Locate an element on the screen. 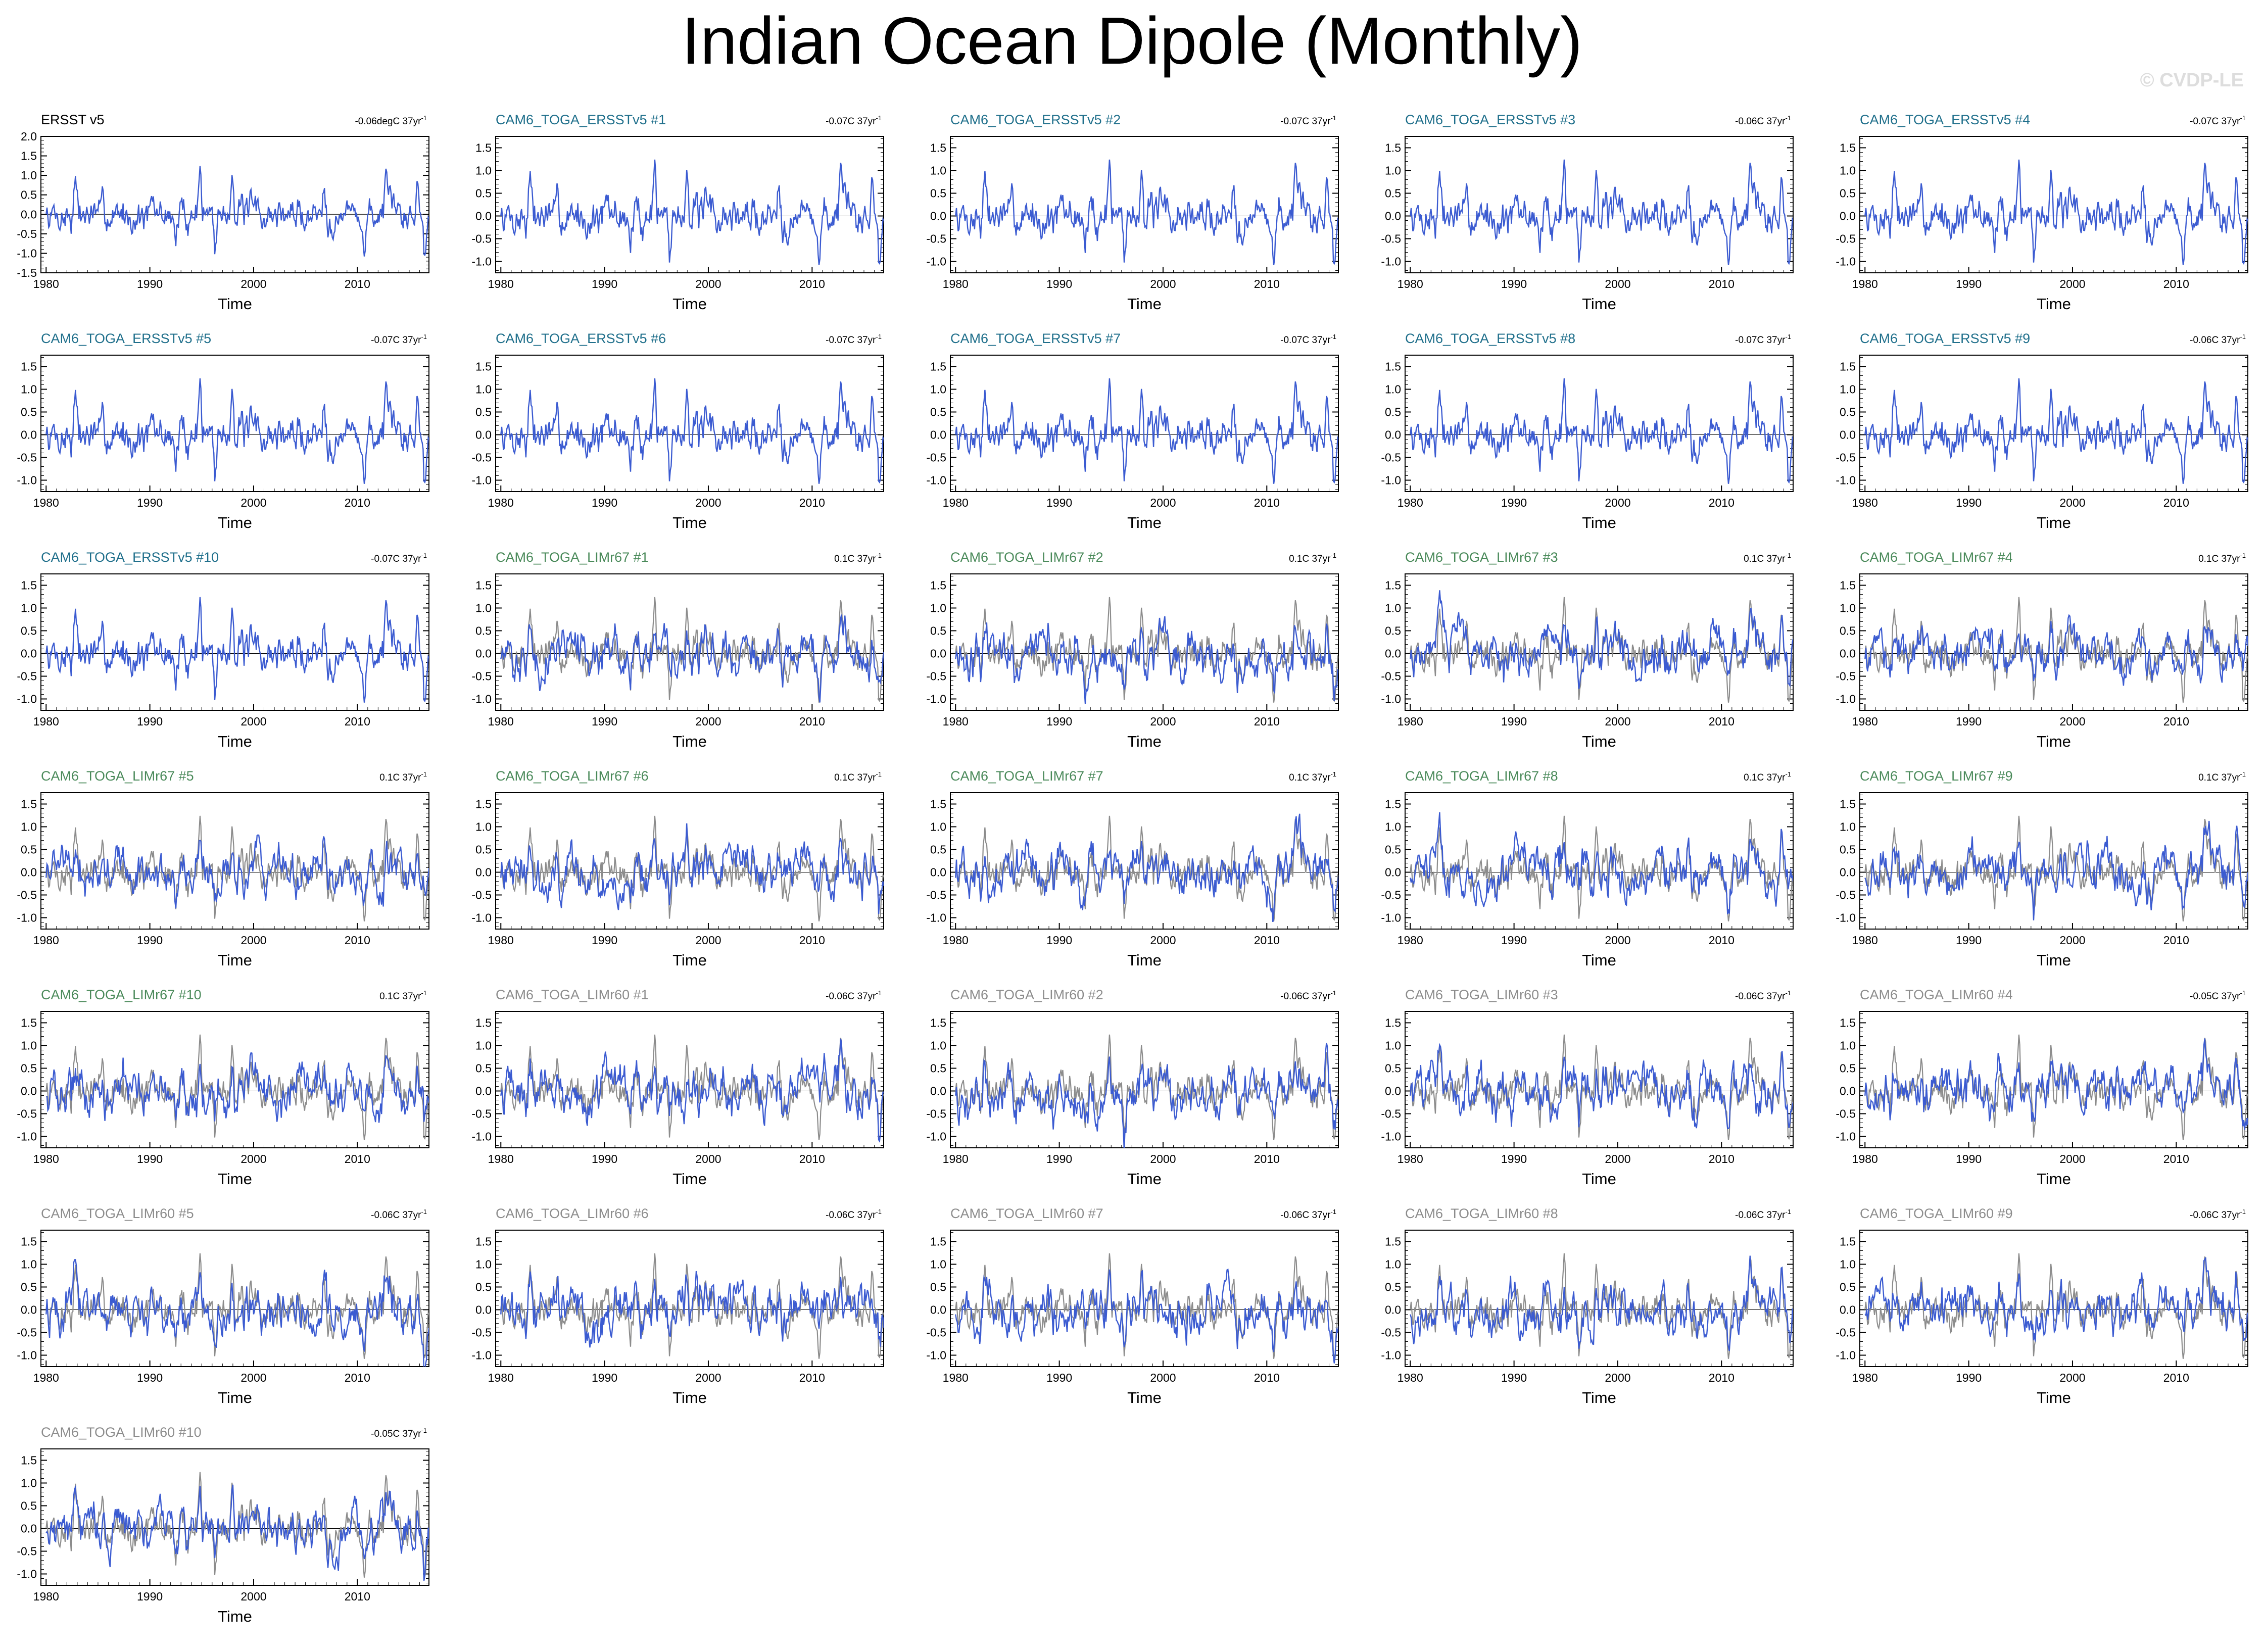 This screenshot has height=1652, width=2264. panel-title: CAM6_TOGA_LIMr60 #10 is located at coordinates (122, 1432).